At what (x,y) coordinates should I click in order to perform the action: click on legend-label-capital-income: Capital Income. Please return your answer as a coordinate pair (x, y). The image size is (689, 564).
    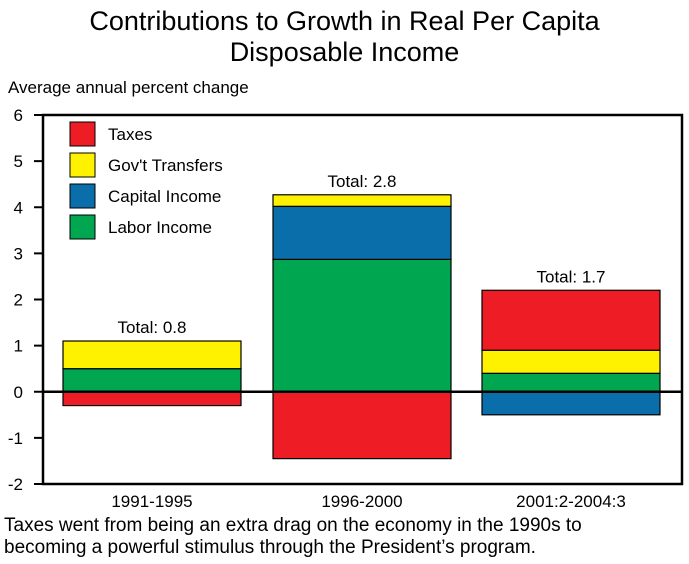
    Looking at the image, I should click on (164, 196).